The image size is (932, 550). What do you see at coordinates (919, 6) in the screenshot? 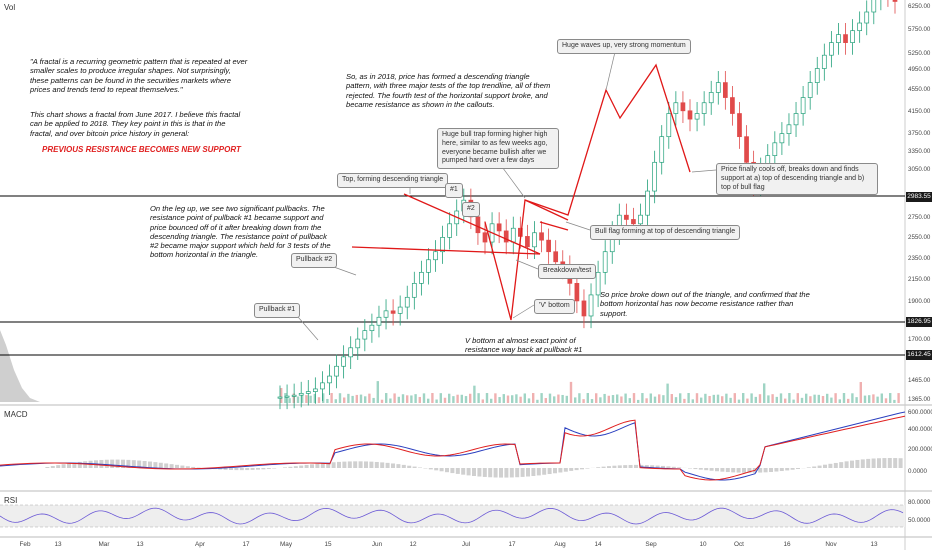
I see `price-tick-label: 6250.00` at bounding box center [919, 6].